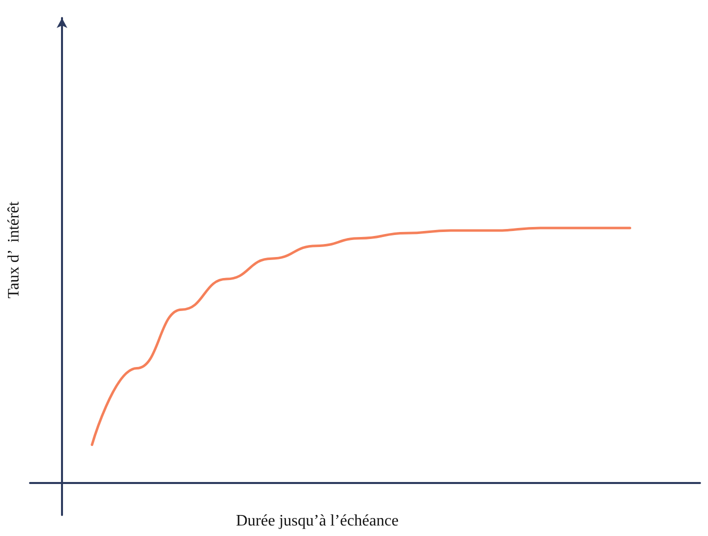 This screenshot has width=708, height=536. I want to click on x-axis-title: Durée jusqu’à l’échéance, so click(317, 521).